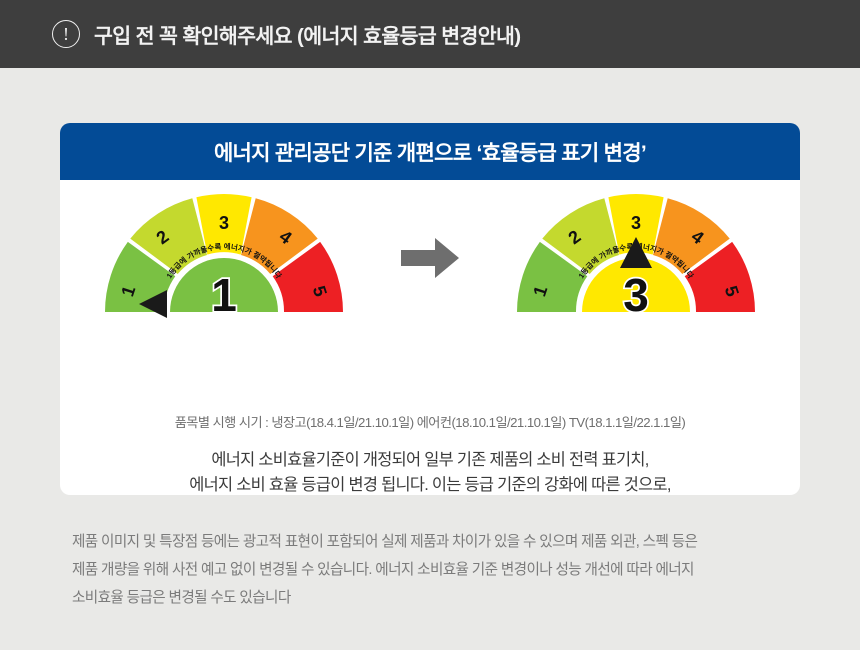 This screenshot has height=650, width=860. What do you see at coordinates (224, 295) in the screenshot?
I see `before-grade-number: 1` at bounding box center [224, 295].